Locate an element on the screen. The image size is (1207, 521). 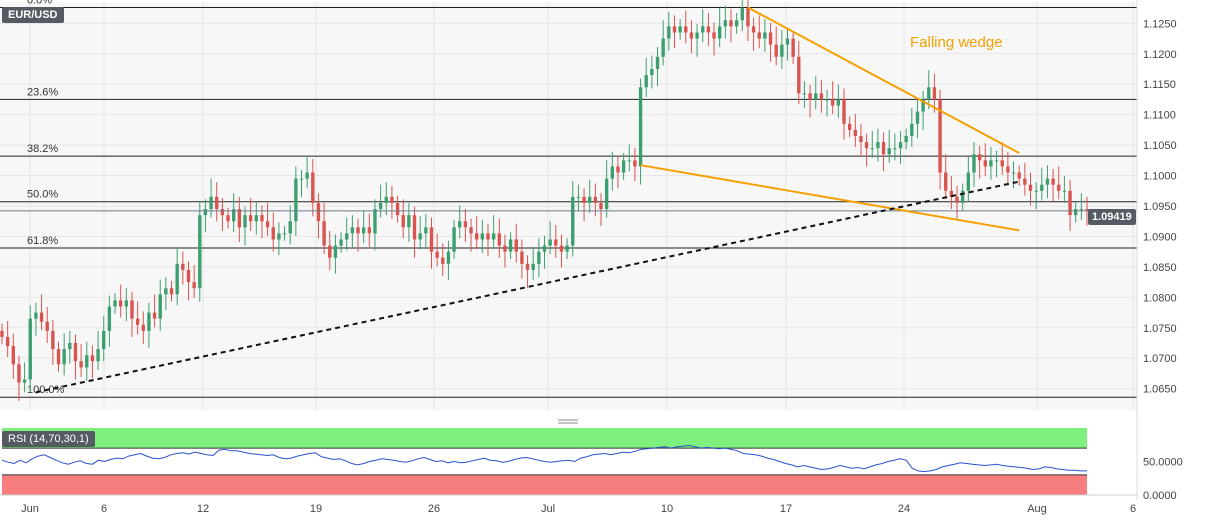
y-tick-label: 1.0800 is located at coordinates (1160, 298).